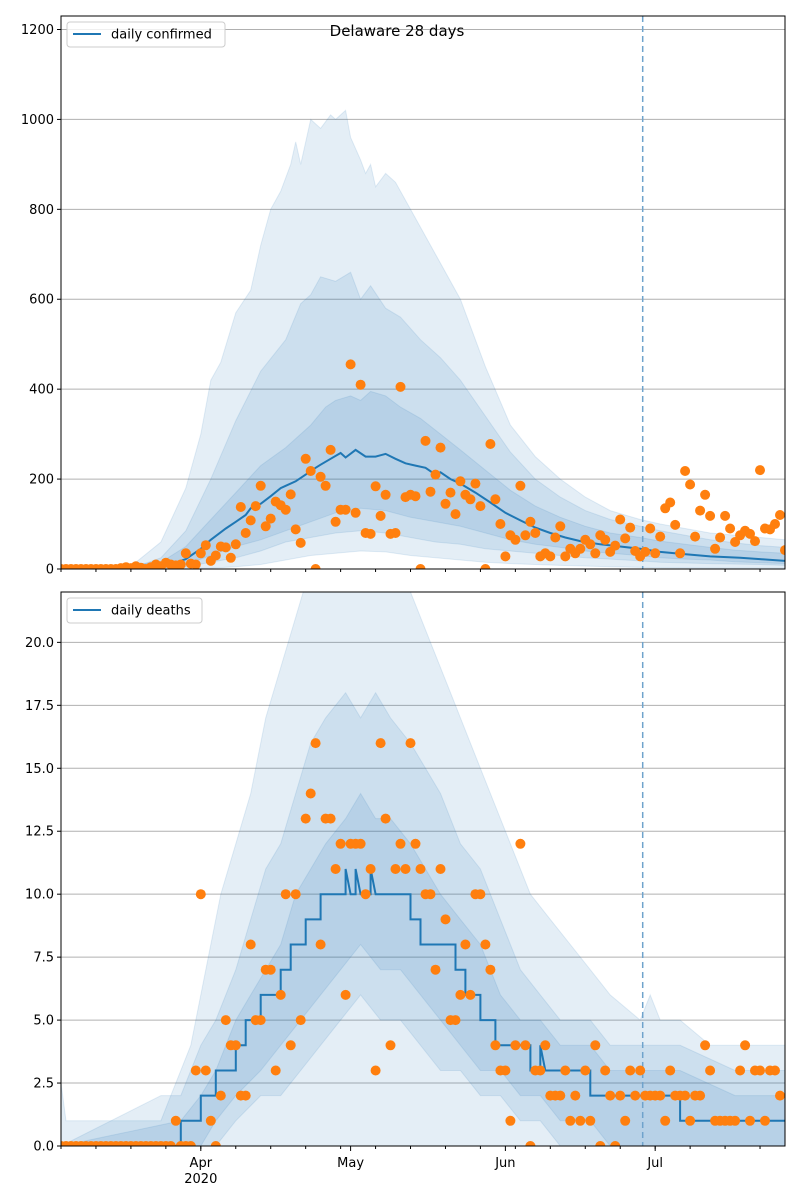 Image resolution: width=800 pixels, height=1200 pixels. Describe the element at coordinates (43, 1084) in the screenshot. I see `deaths-y-tick-label: 2.5` at that location.